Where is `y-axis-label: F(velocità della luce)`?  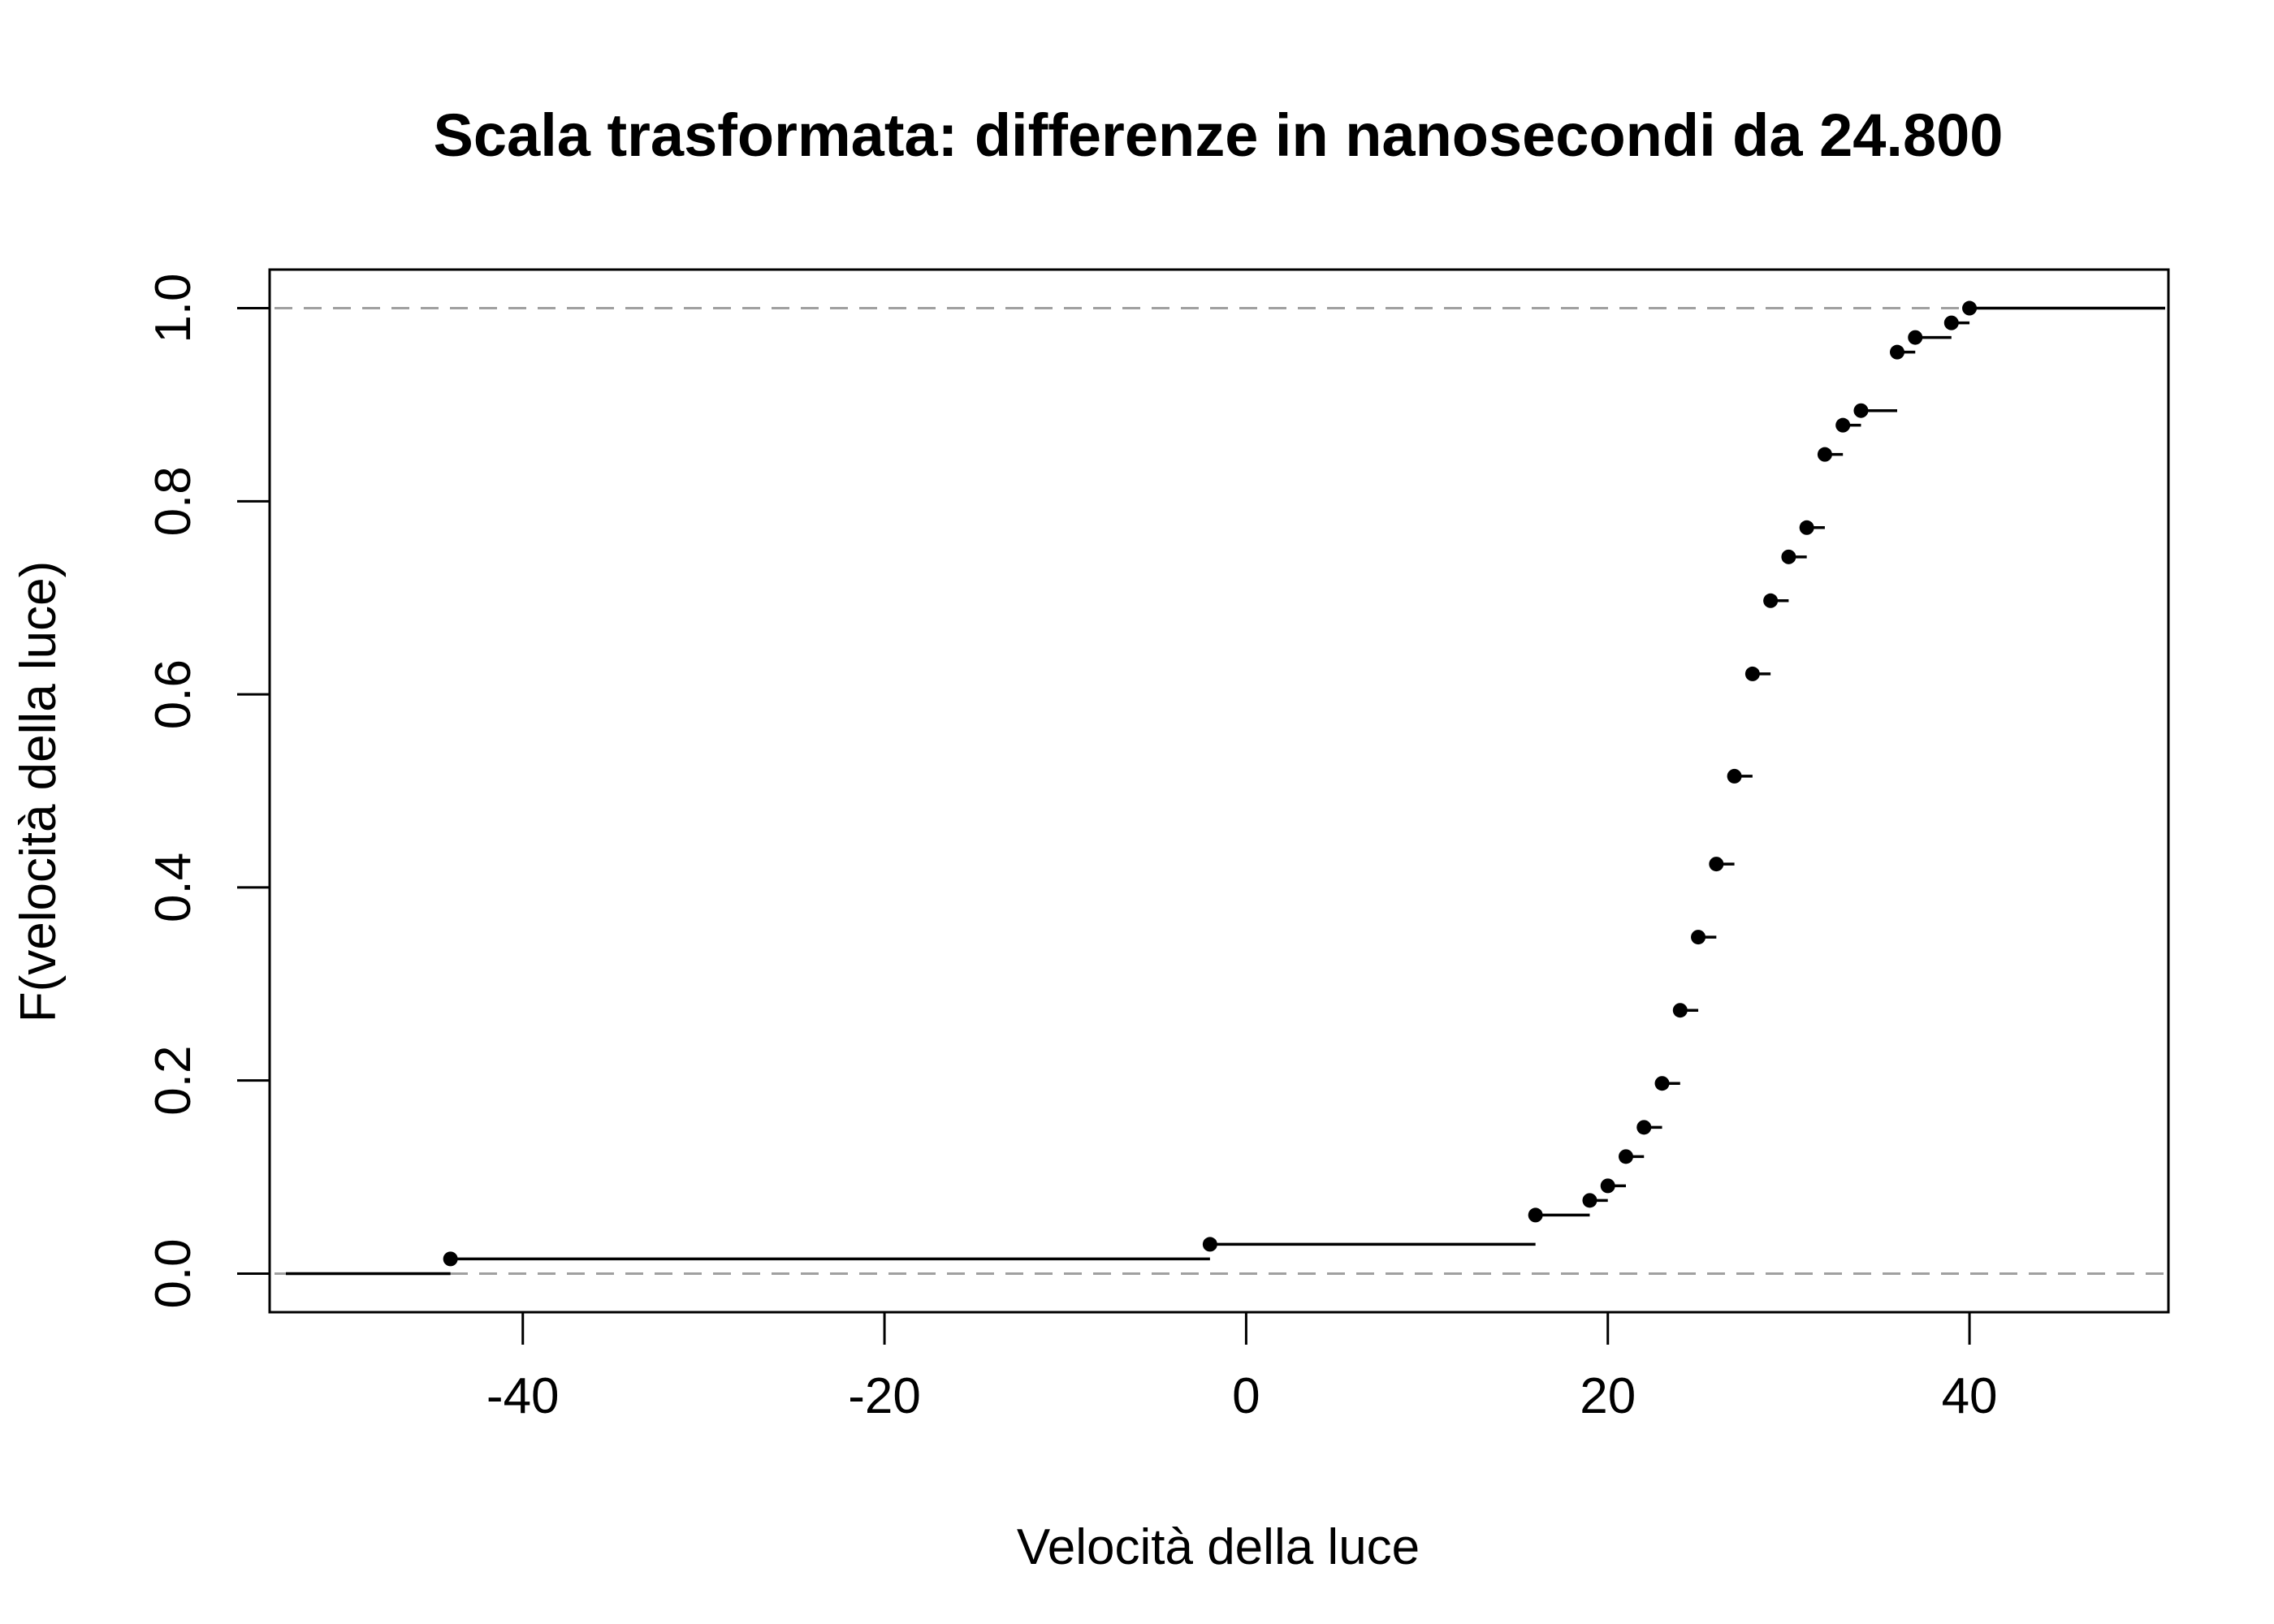 y-axis-label: F(velocità della luce) is located at coordinates (39, 792).